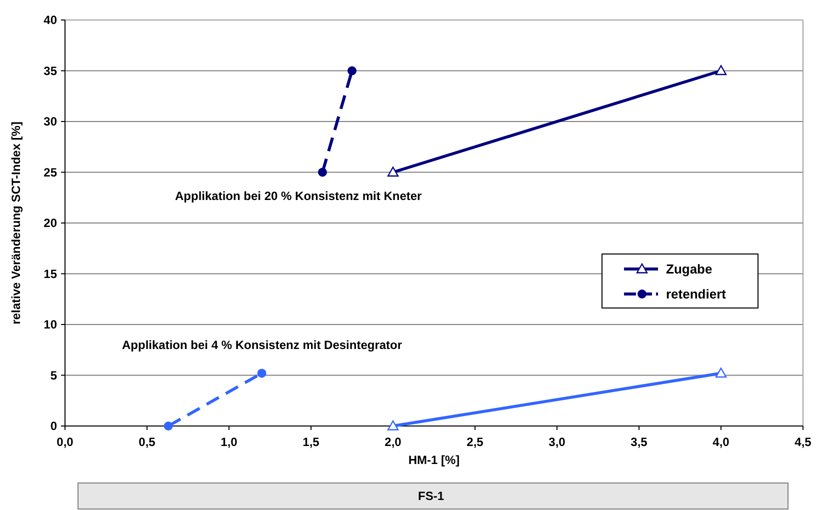  I want to click on y-tick-label: 35, so click(51, 71).